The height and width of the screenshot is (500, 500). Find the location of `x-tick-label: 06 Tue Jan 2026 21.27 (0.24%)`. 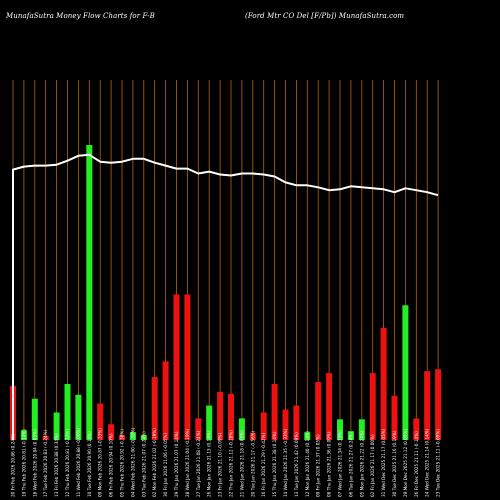

x-tick-label: 06 Tue Jan 2026 21.27 (0.24%) is located at coordinates (350, 464).